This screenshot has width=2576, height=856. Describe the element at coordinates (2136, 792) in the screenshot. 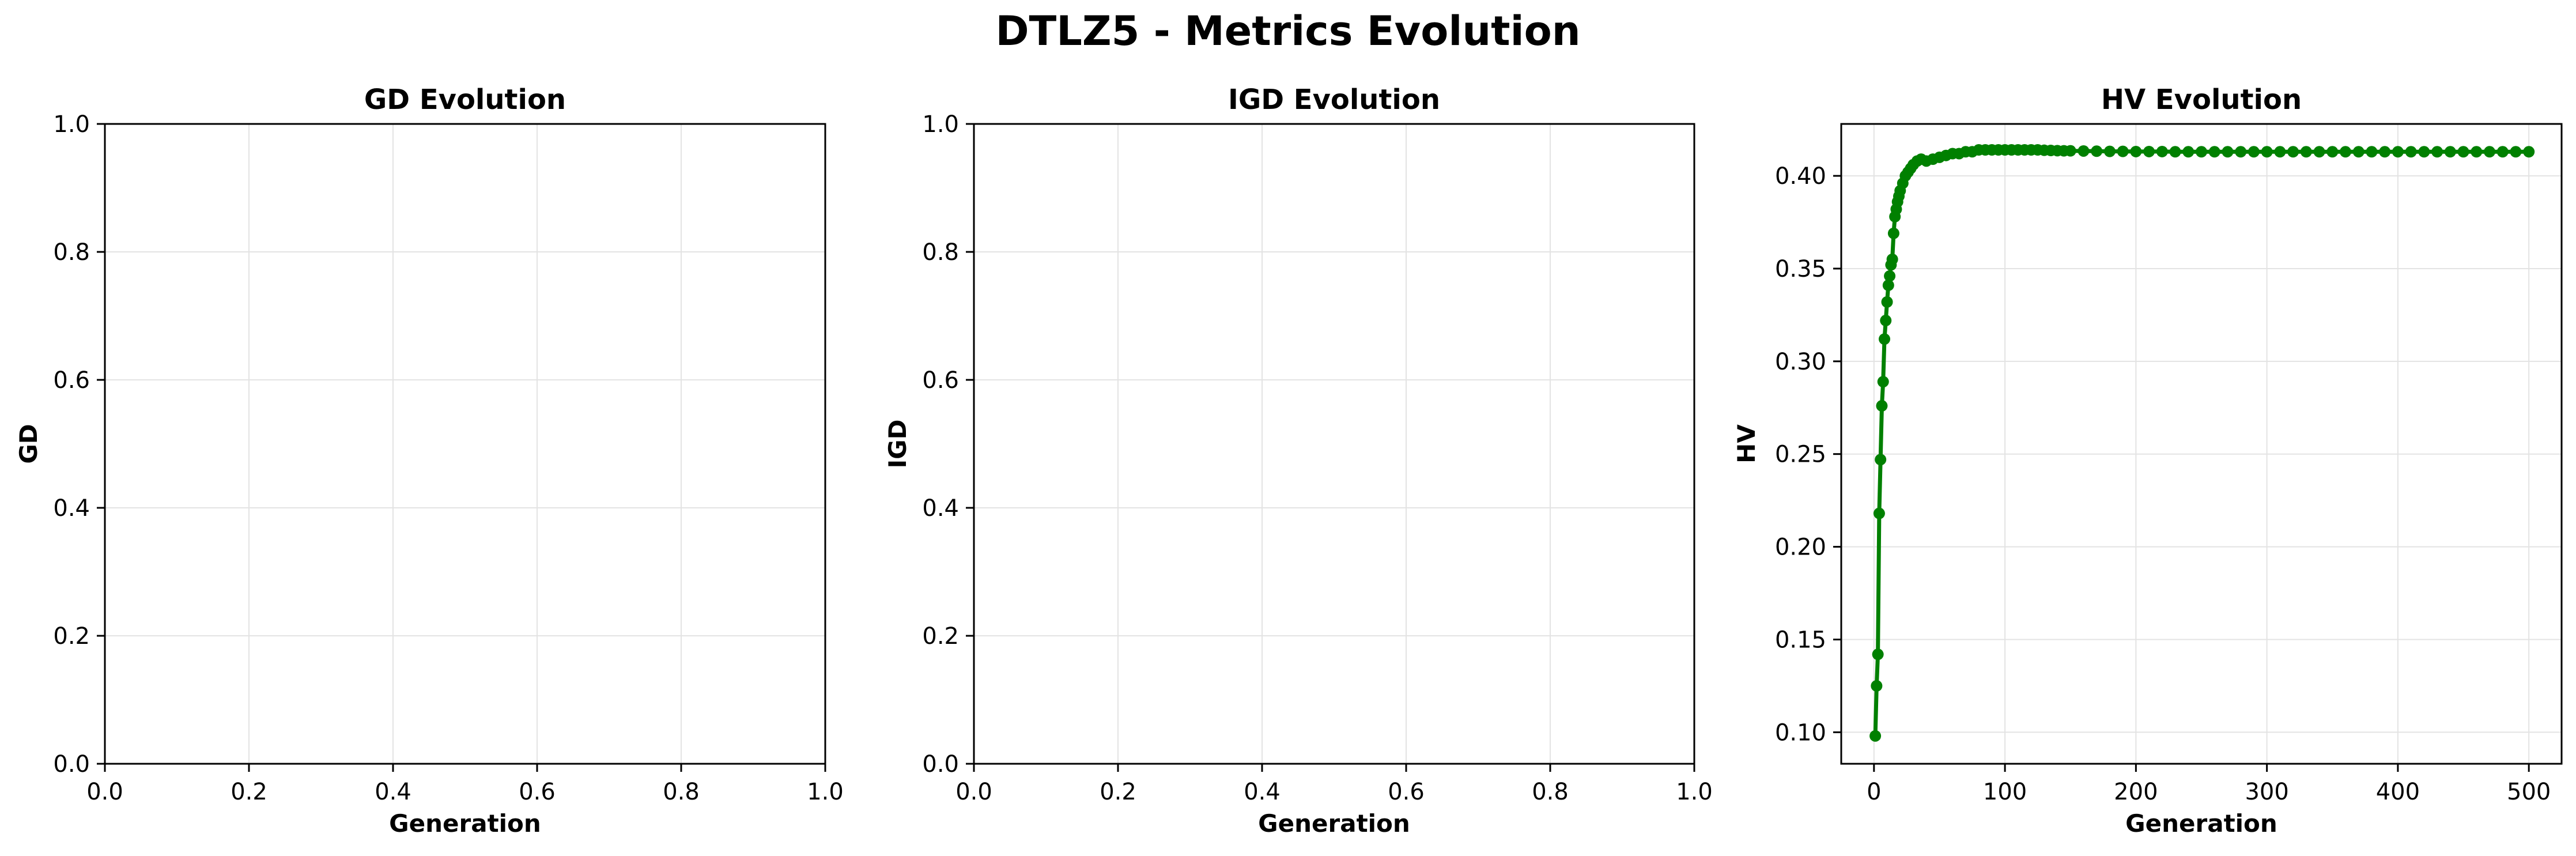

I see `x-tick-label: 200` at that location.